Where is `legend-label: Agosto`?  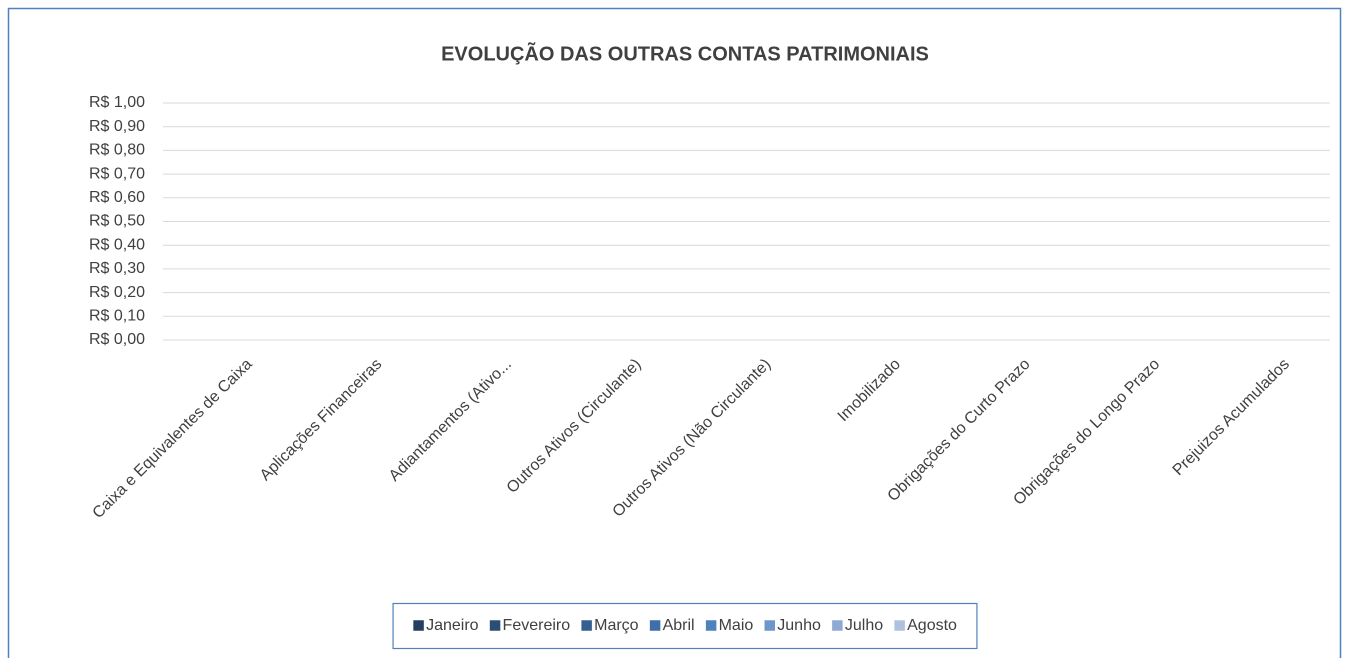
legend-label: Agosto is located at coordinates (932, 625).